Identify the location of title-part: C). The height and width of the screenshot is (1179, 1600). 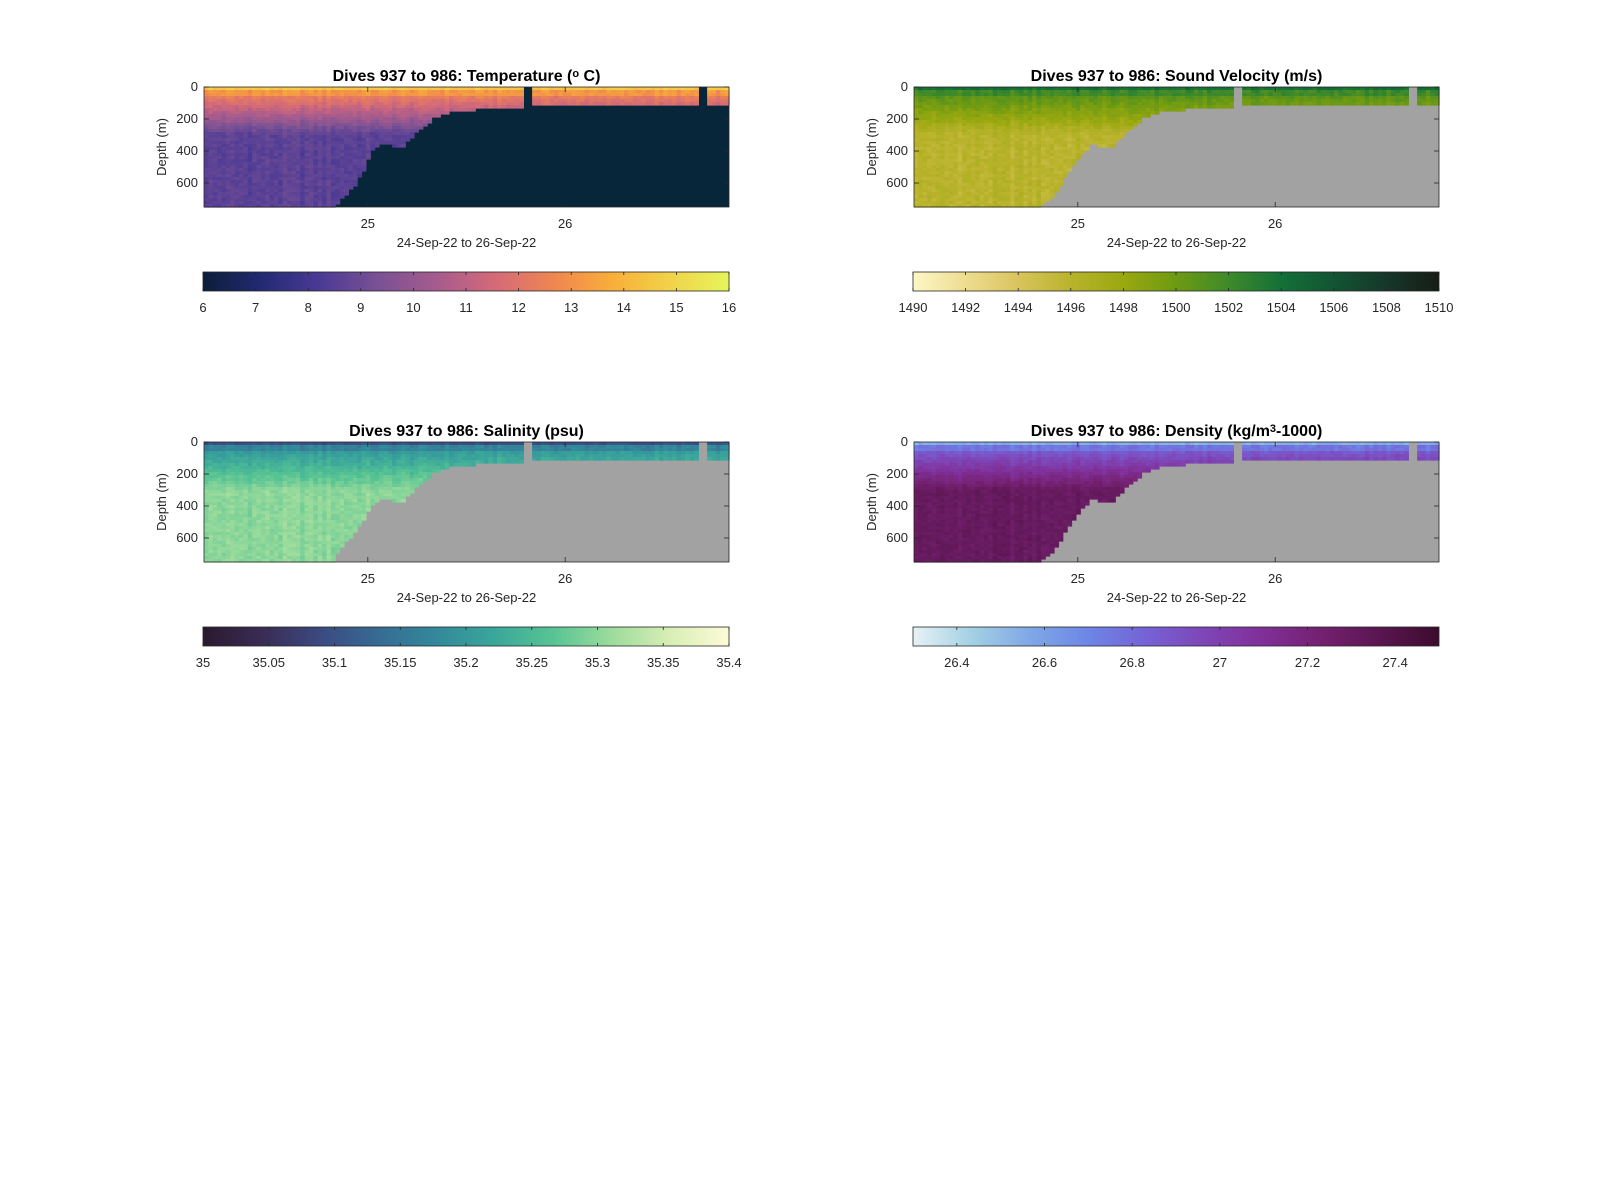
(589, 76).